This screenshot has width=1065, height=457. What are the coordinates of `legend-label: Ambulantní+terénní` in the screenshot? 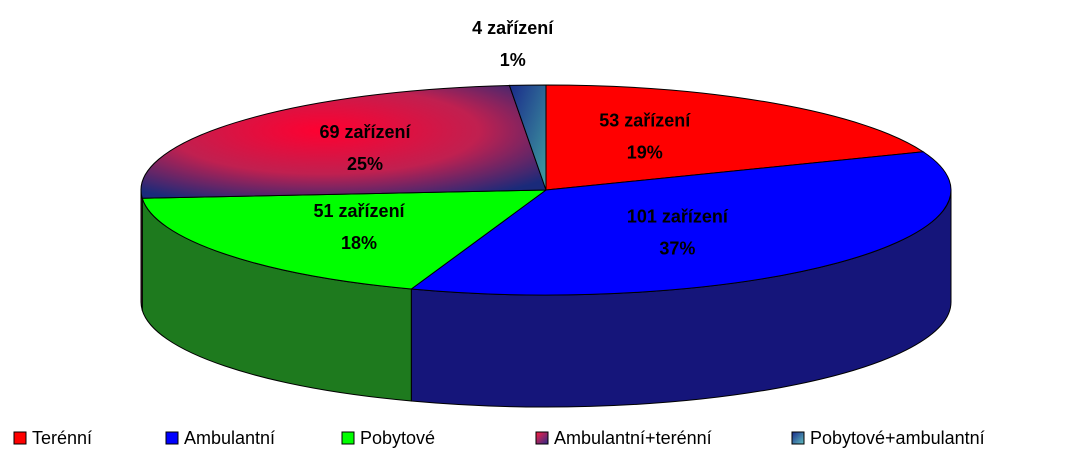 It's located at (633, 438).